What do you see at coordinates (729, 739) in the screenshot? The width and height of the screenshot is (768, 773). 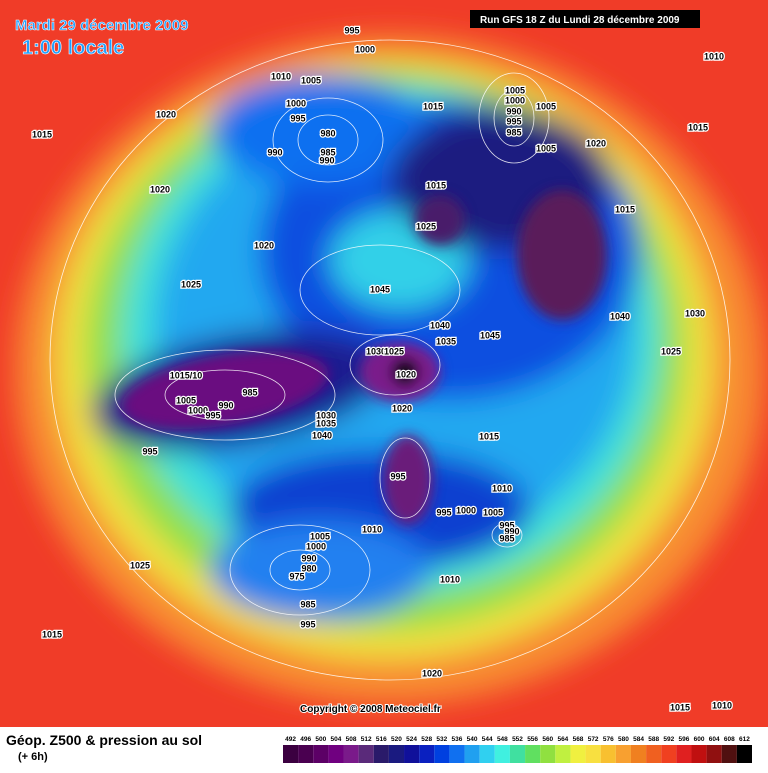 I see `scale-label: 608` at bounding box center [729, 739].